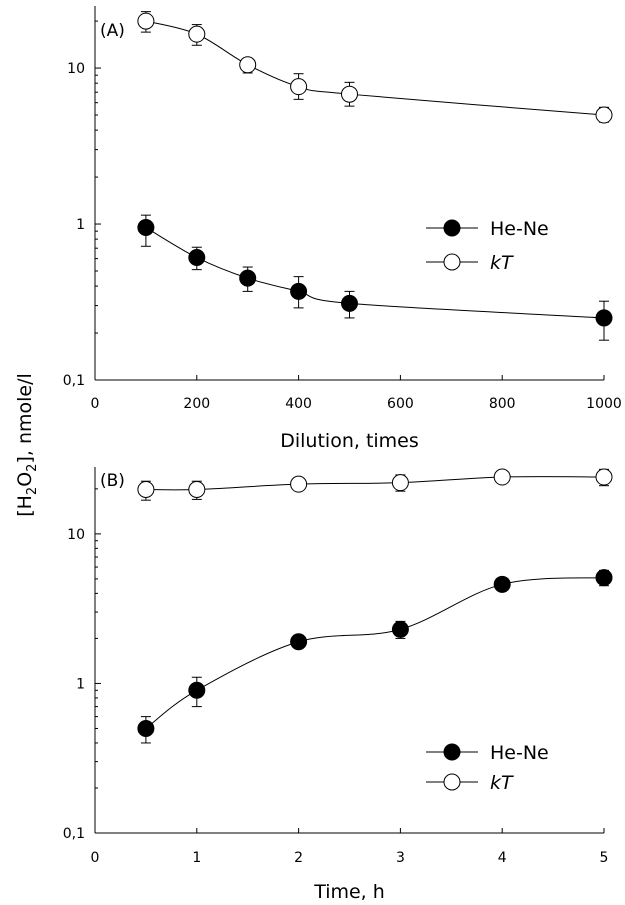 The image size is (625, 905). What do you see at coordinates (349, 892) in the screenshot?
I see `x-axis-title: Time, h` at bounding box center [349, 892].